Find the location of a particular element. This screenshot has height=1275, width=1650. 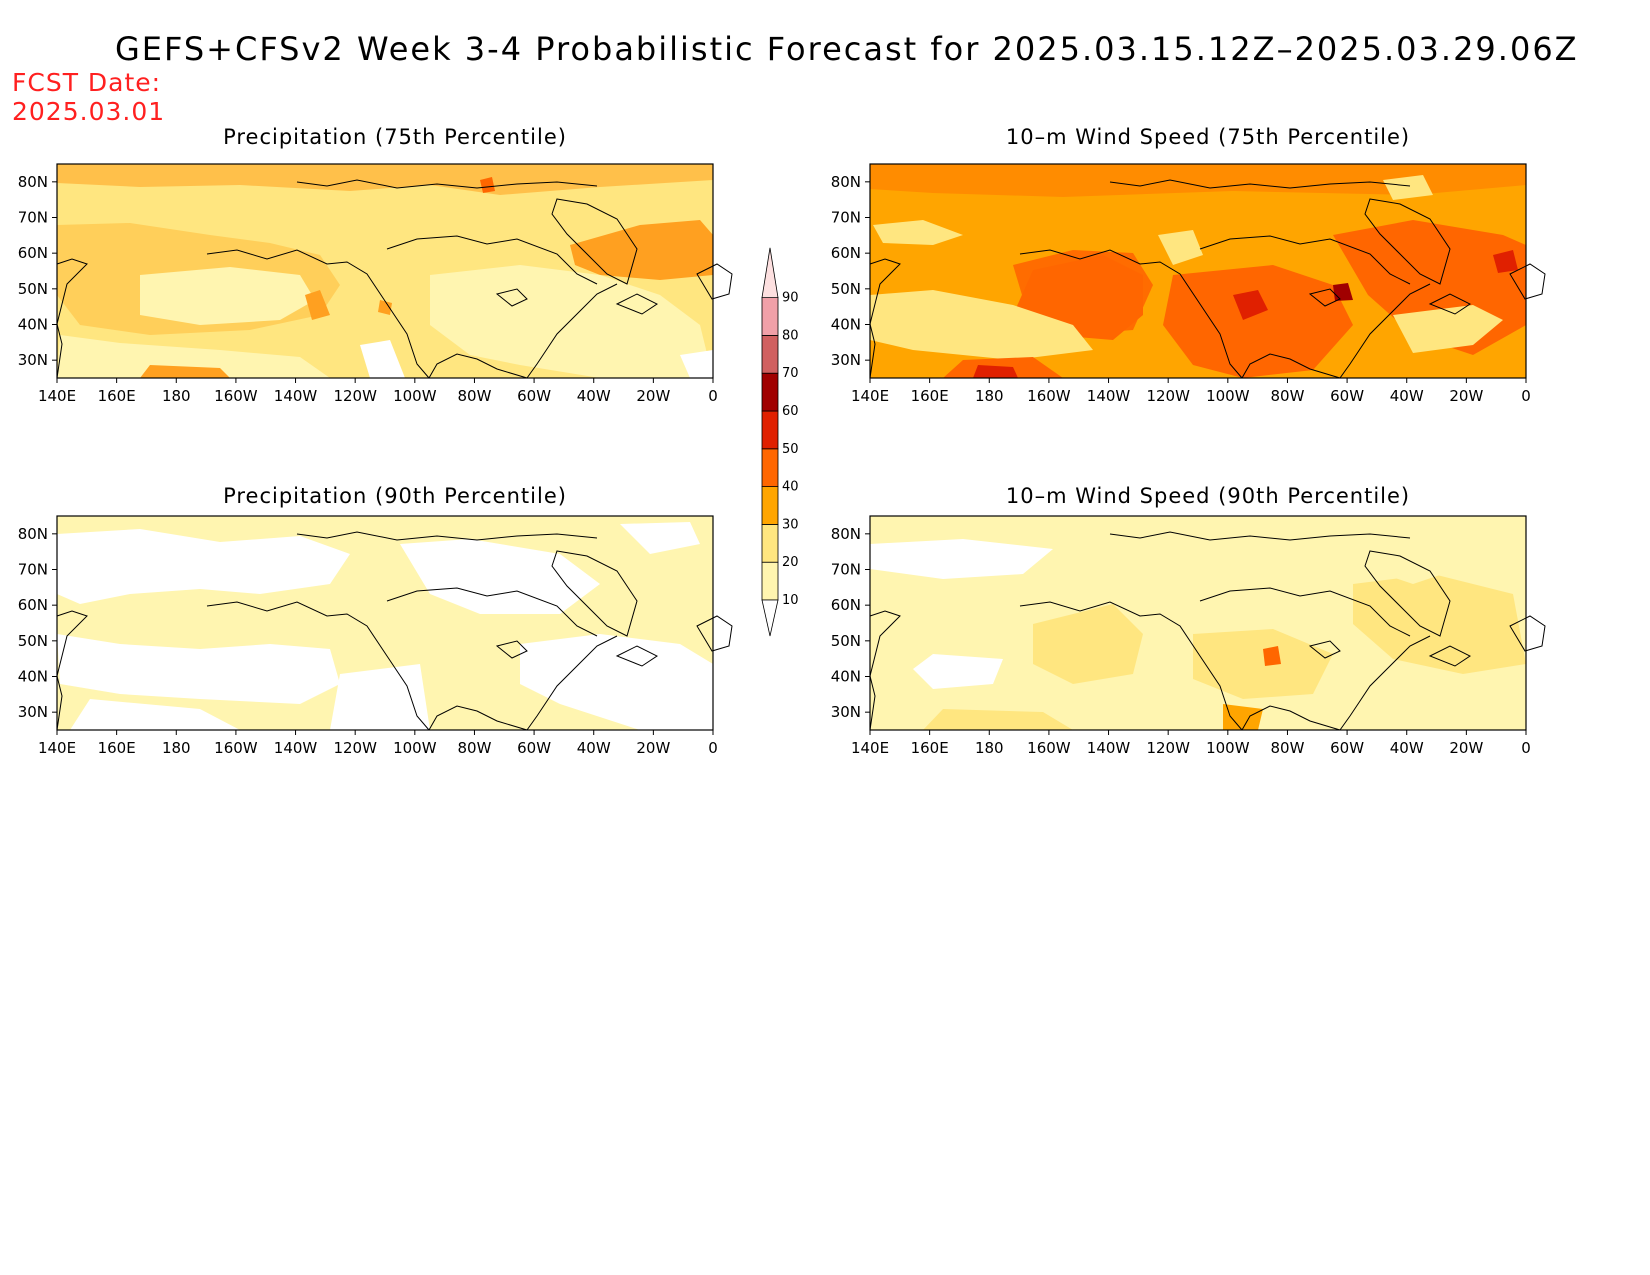

legend-bar: 10 20 30 40 50 60 70 80 90 is located at coordinates (780, 442).